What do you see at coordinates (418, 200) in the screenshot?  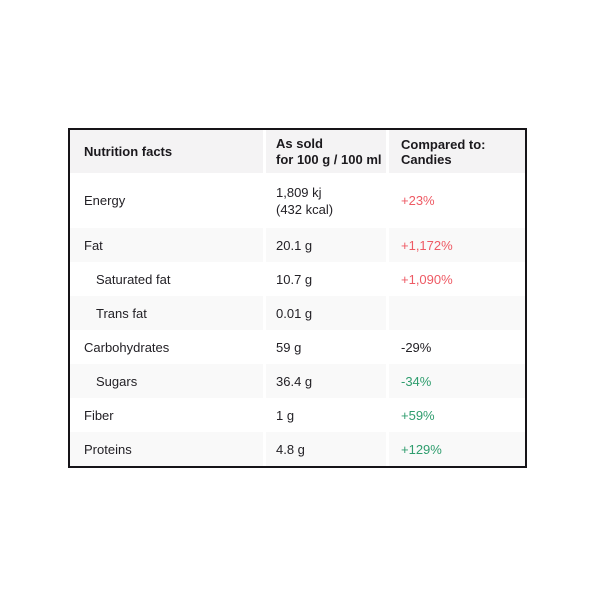 I see `comparison-value: +23%` at bounding box center [418, 200].